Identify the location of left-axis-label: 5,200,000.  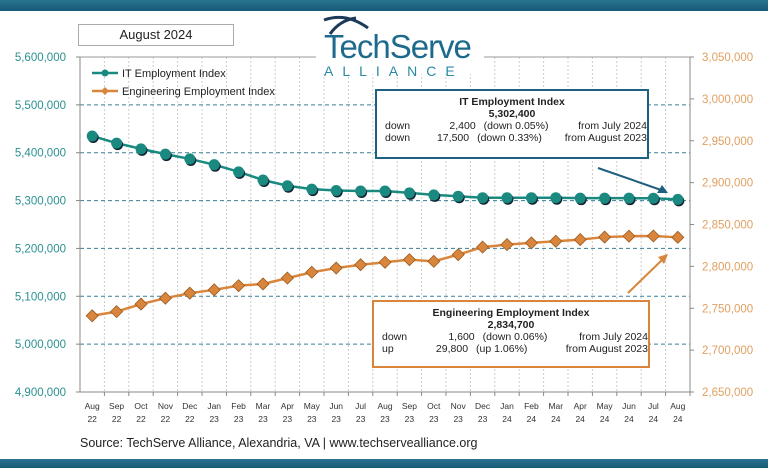
(40, 249).